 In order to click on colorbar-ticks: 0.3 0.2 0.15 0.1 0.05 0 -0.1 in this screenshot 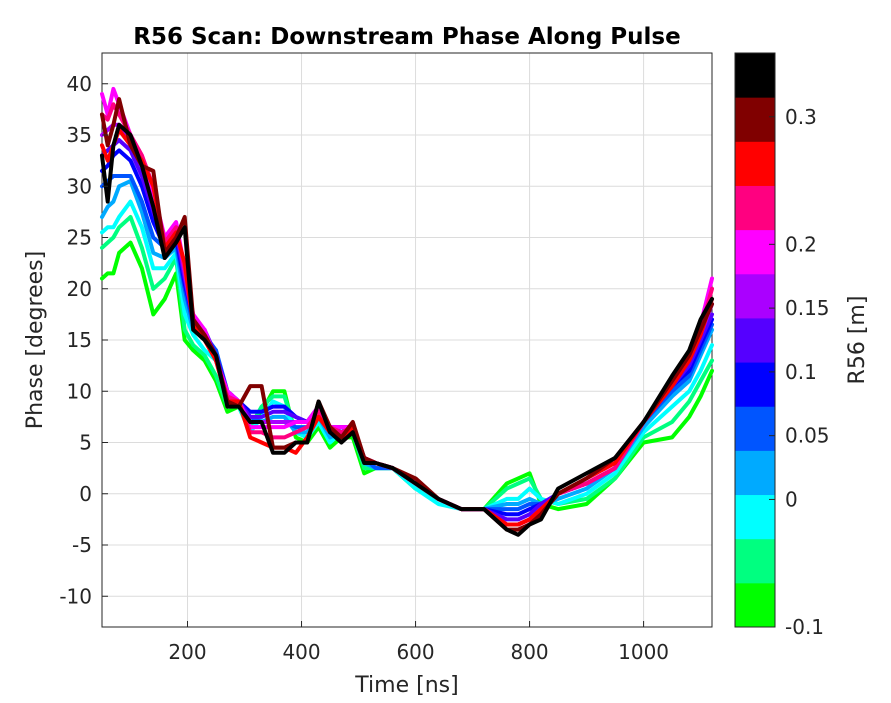, I will do `click(799, 372)`.